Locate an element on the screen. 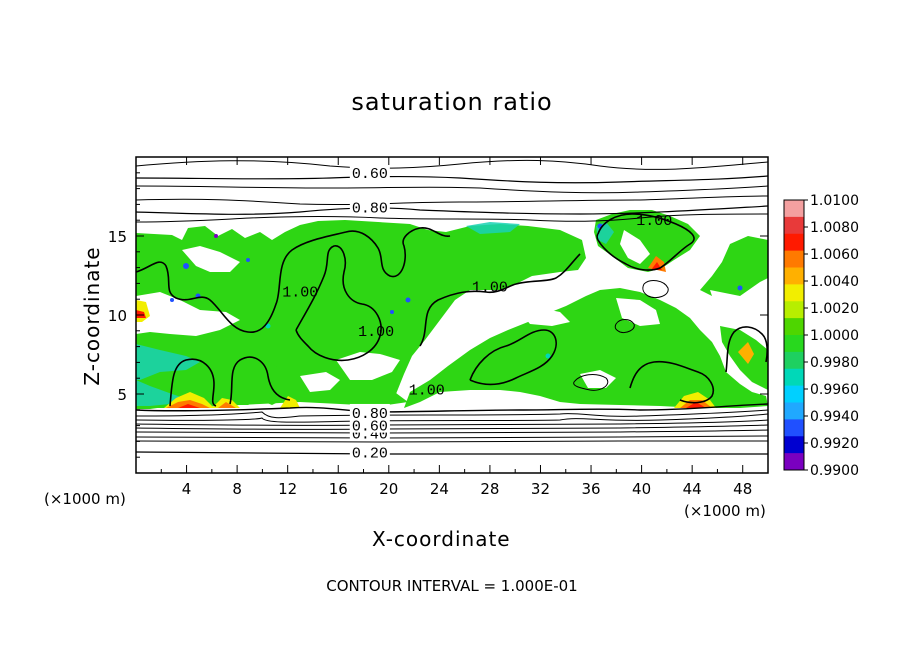 This screenshot has height=654, width=904. x-tick-label: 8 is located at coordinates (237, 489).